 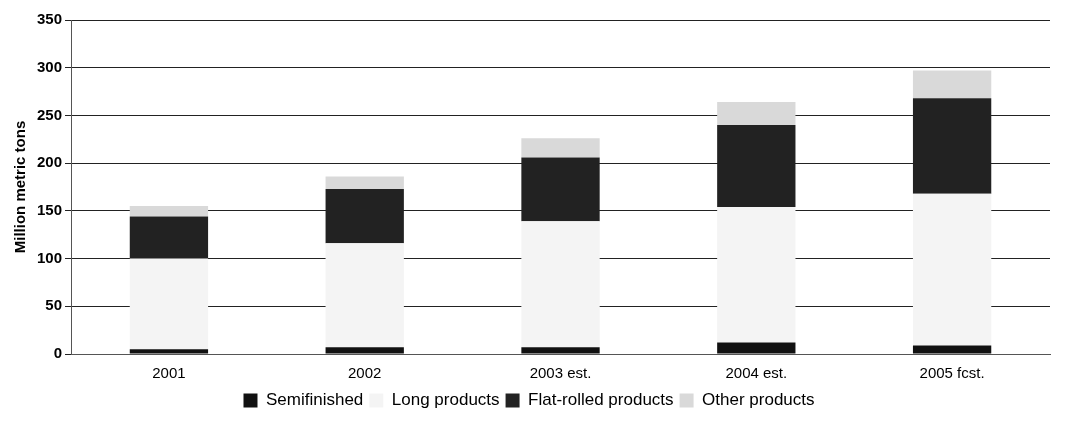 What do you see at coordinates (50, 19) in the screenshot?
I see `y-tick-label: 350` at bounding box center [50, 19].